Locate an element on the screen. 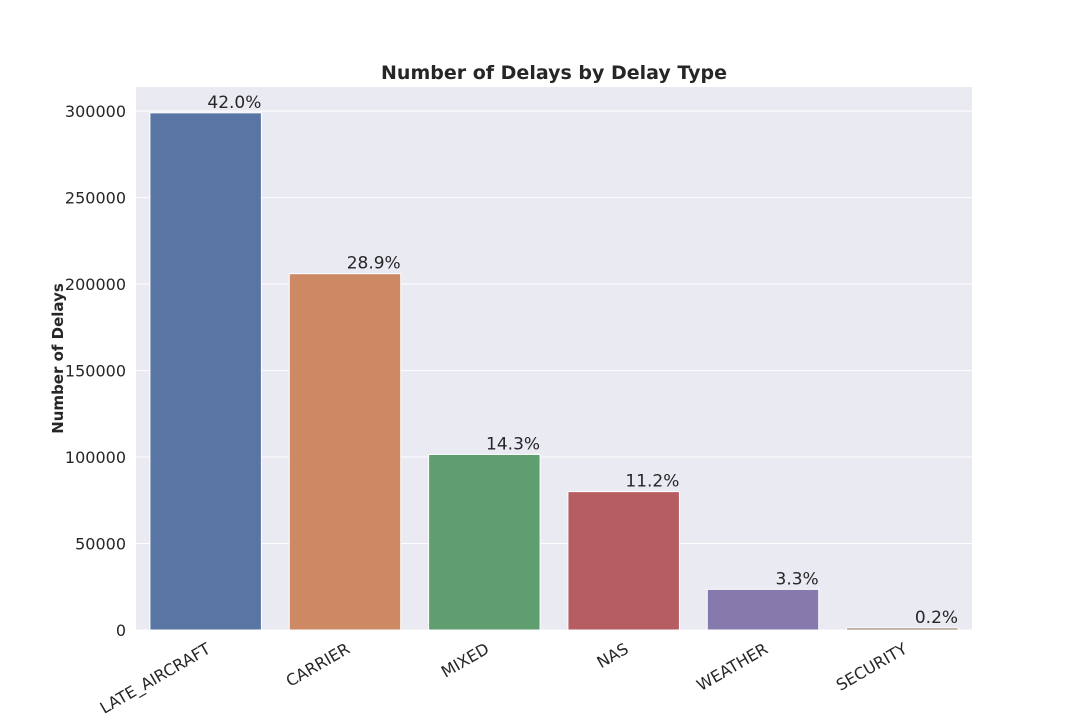  bar-late-aircraft is located at coordinates (205, 371).